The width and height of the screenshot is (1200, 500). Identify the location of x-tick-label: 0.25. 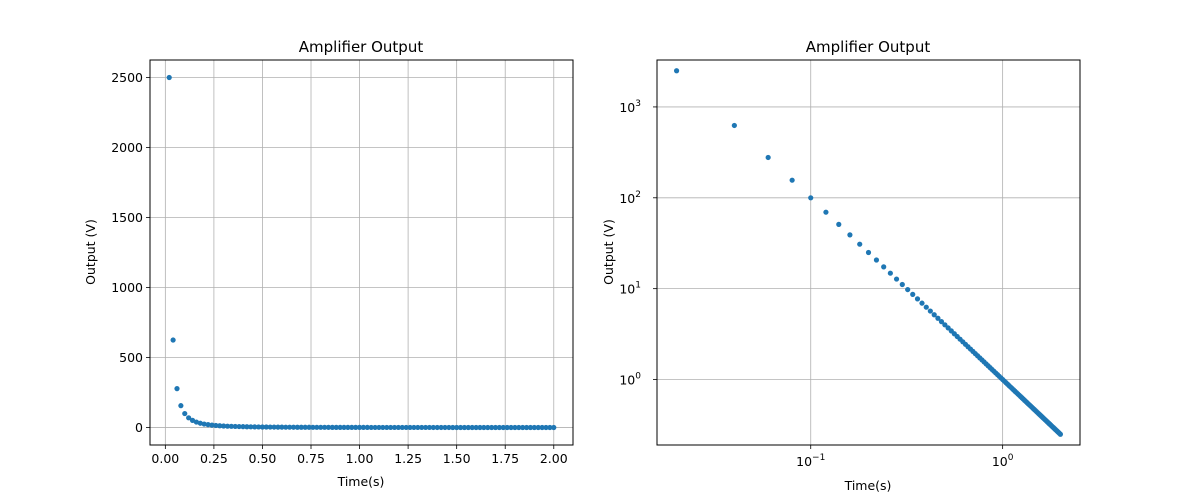
(214, 458).